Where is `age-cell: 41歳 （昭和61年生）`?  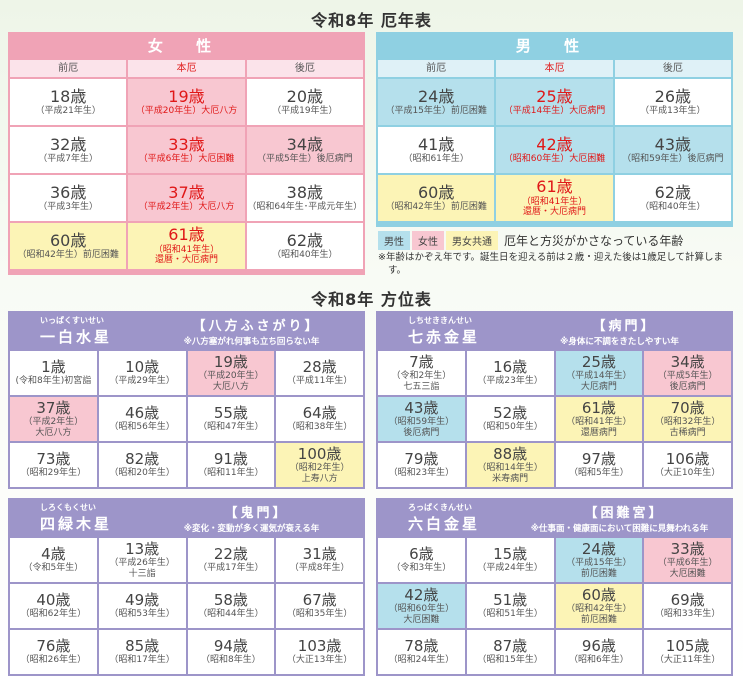
age-cell: 41歳 （昭和61年生） is located at coordinates (436, 150).